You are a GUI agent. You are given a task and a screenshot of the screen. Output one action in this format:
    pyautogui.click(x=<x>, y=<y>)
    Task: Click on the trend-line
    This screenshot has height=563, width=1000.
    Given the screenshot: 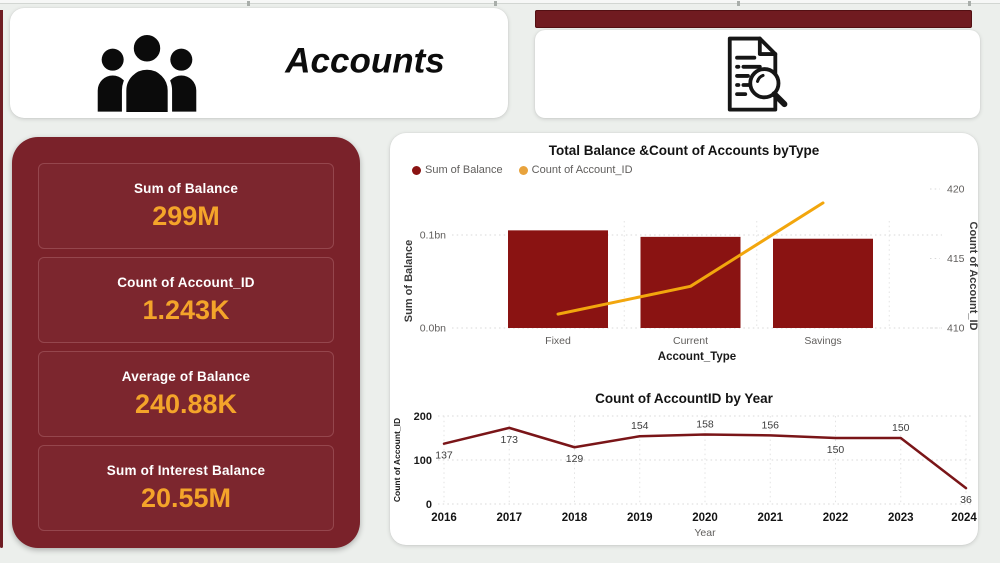 What is the action you would take?
    pyautogui.click(x=705, y=458)
    